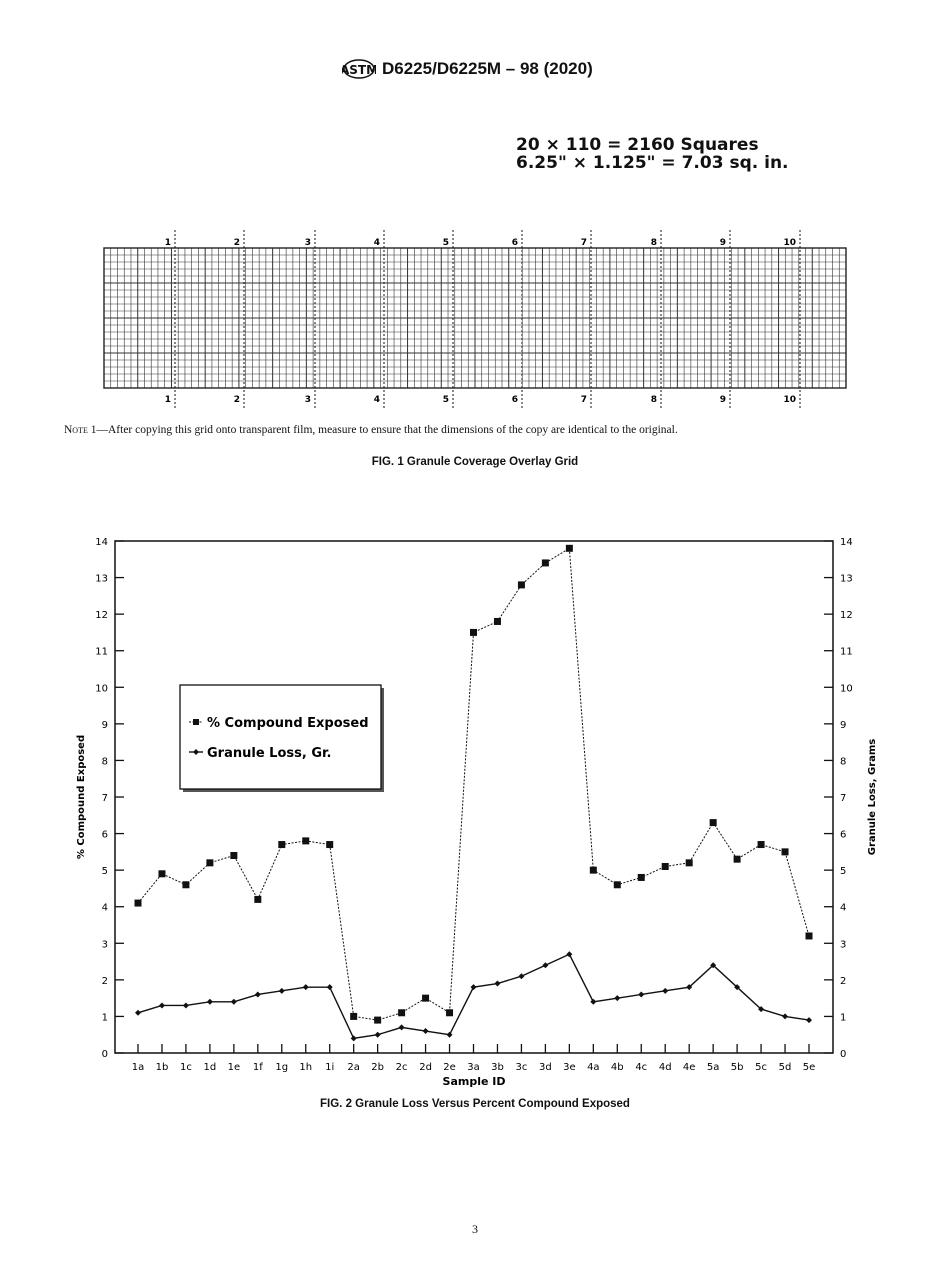  Describe the element at coordinates (101, 615) in the screenshot. I see `y-tick-label: 12` at that location.